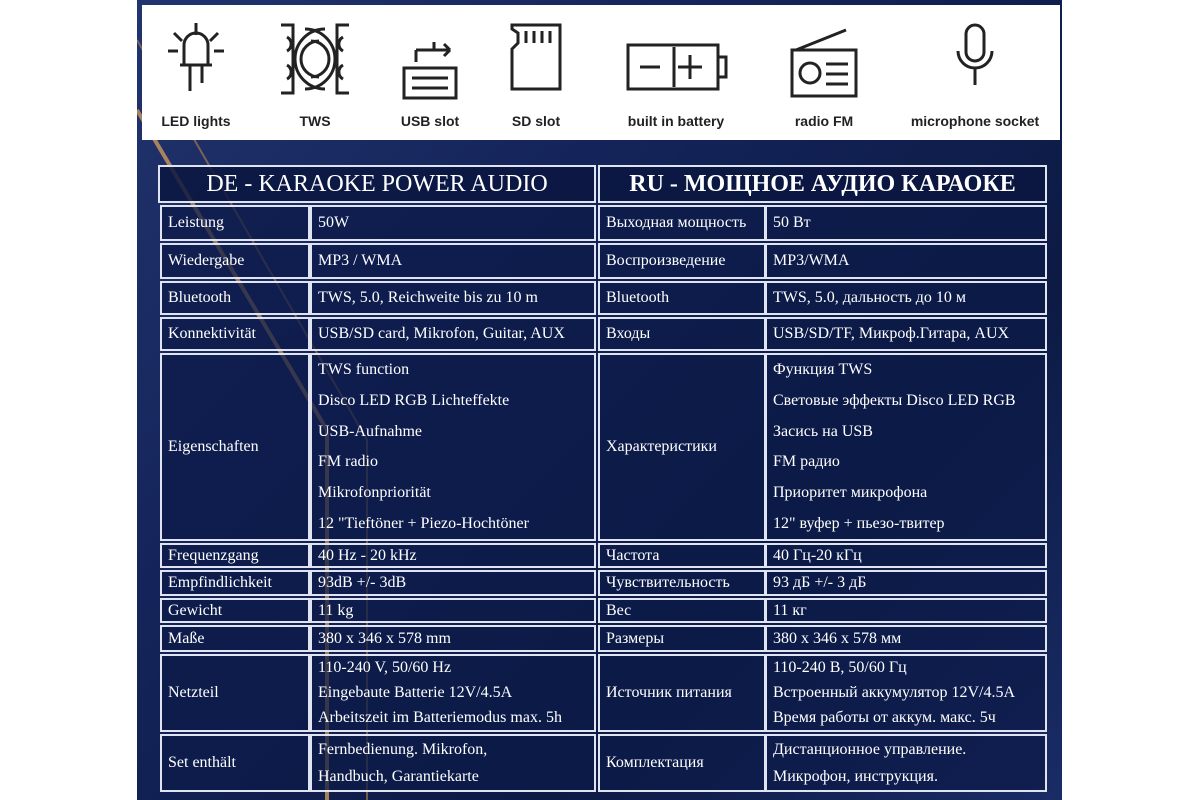 This screenshot has height=800, width=1200. I want to click on value-line: TWS, 5.0, дальность до 10 м, so click(870, 297).